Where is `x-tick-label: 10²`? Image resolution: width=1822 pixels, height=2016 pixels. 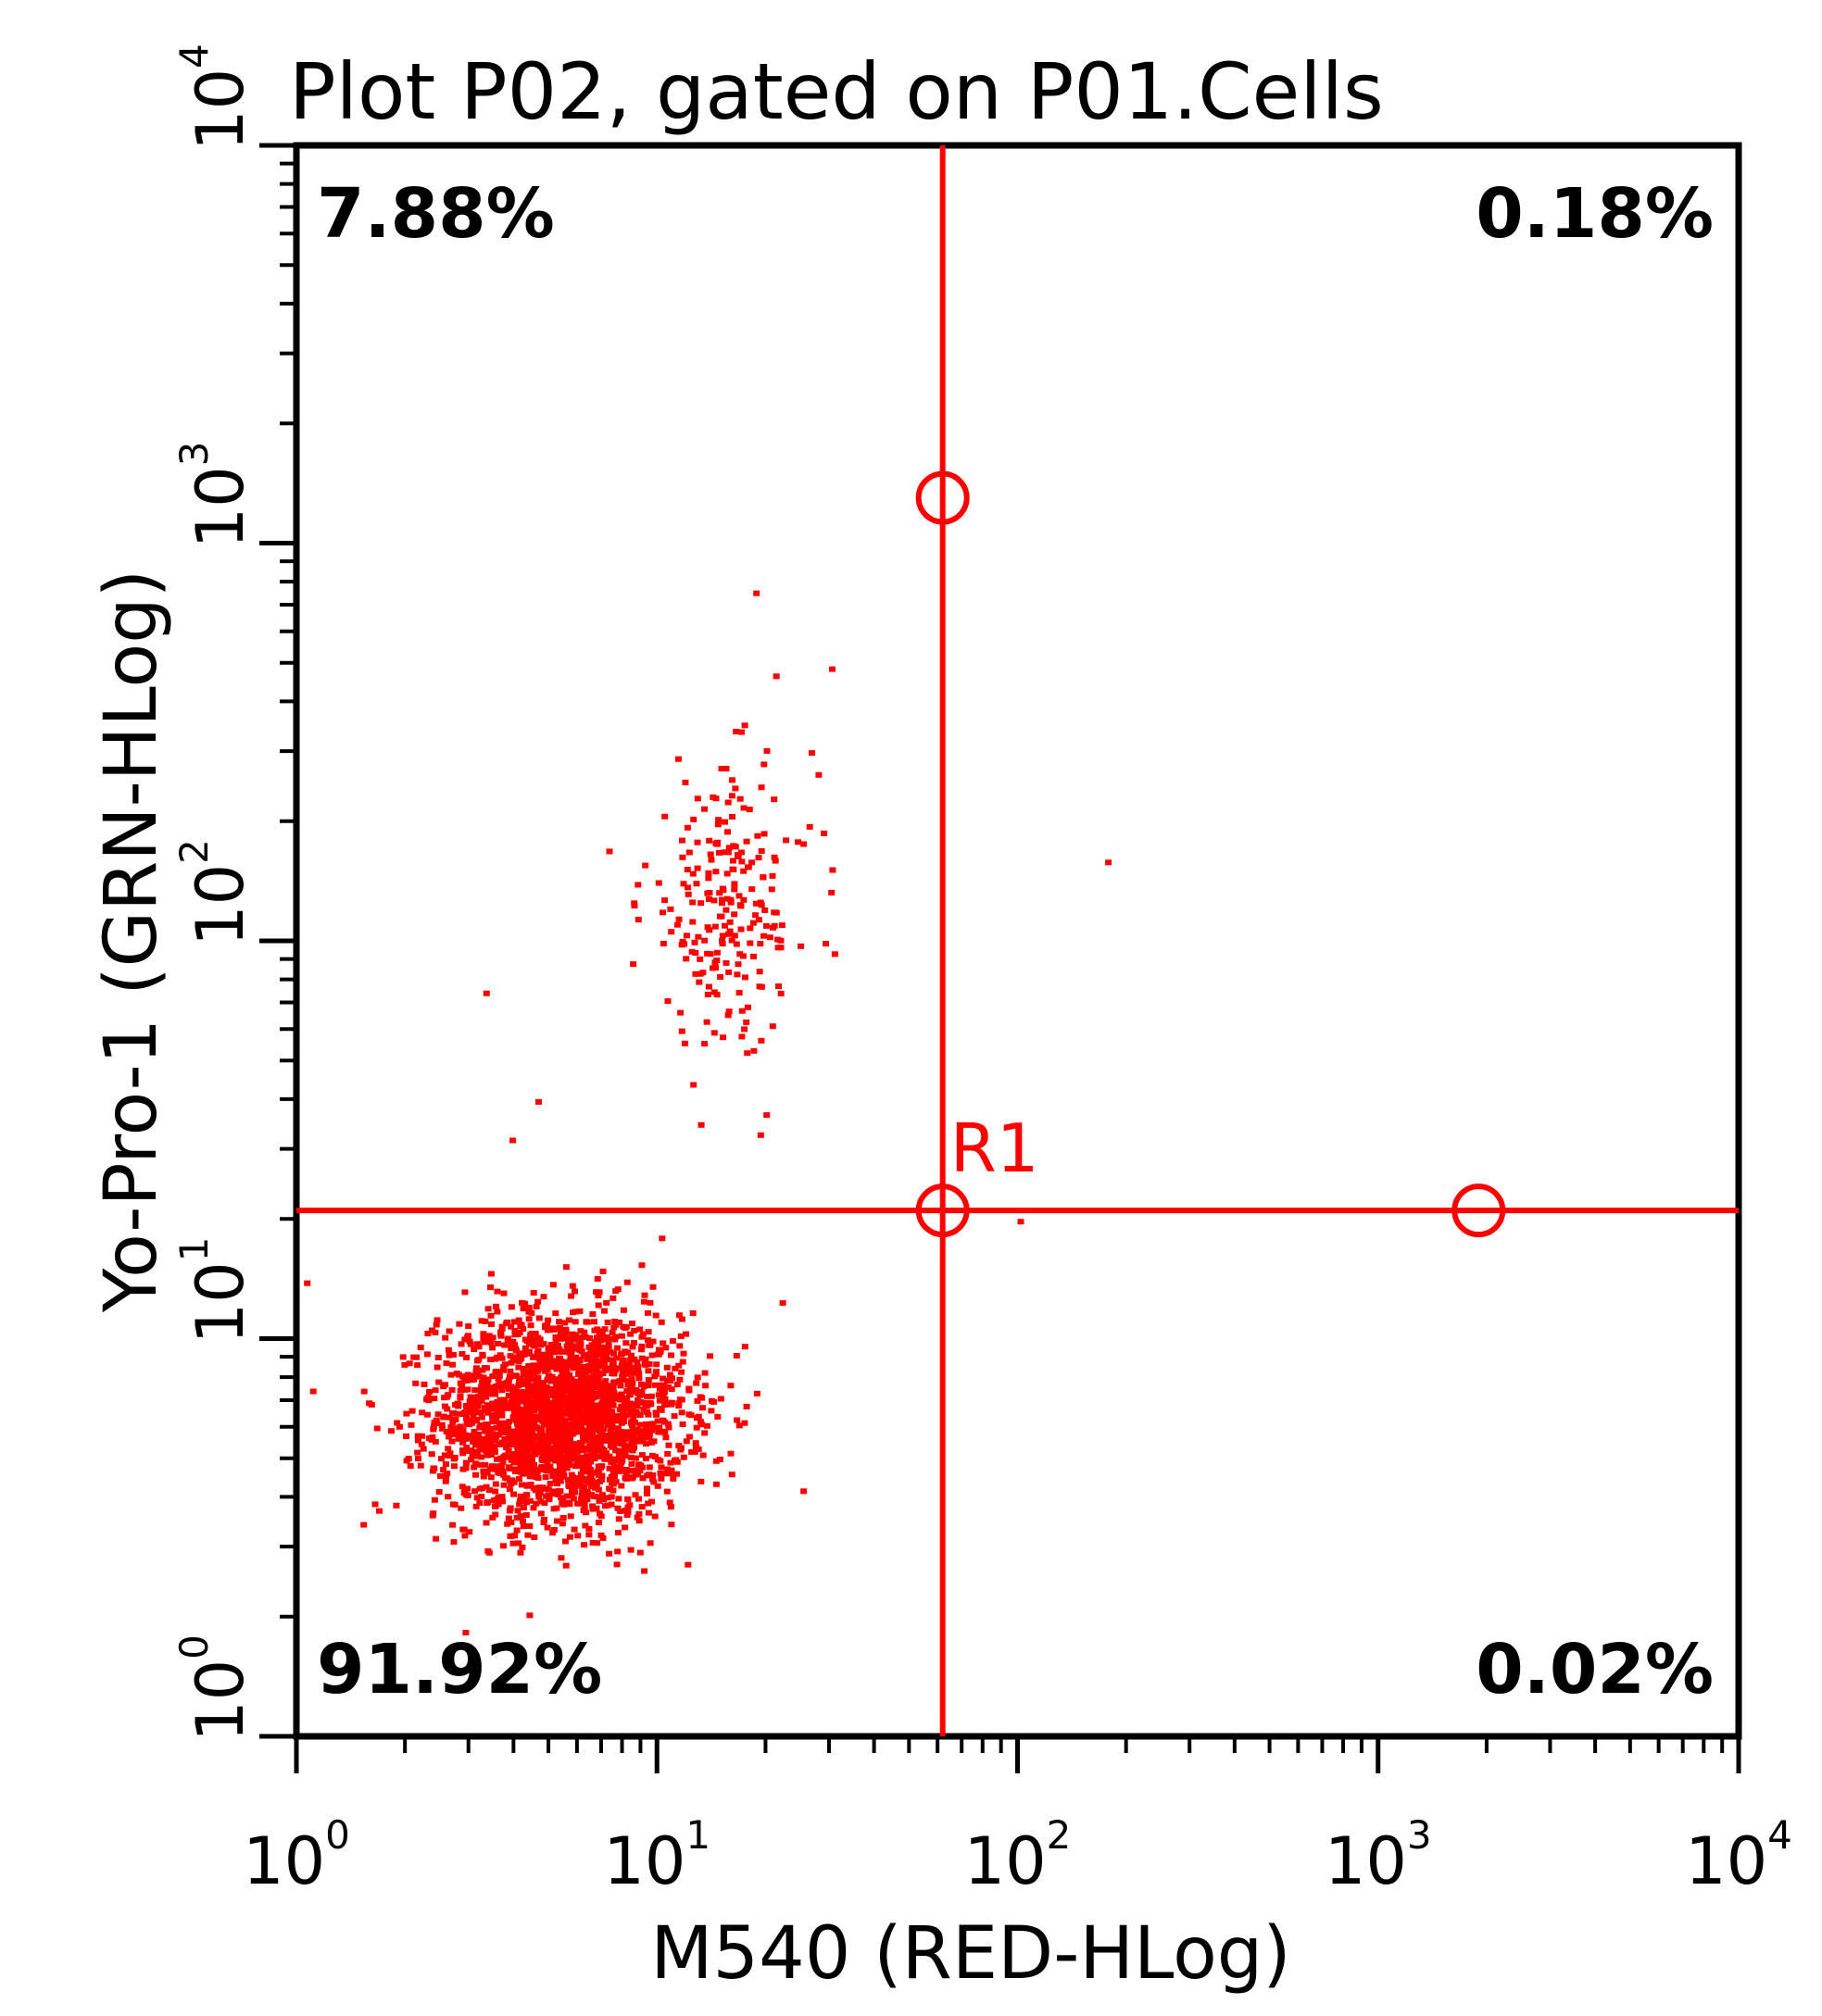 x-tick-label: 10² is located at coordinates (1018, 1855).